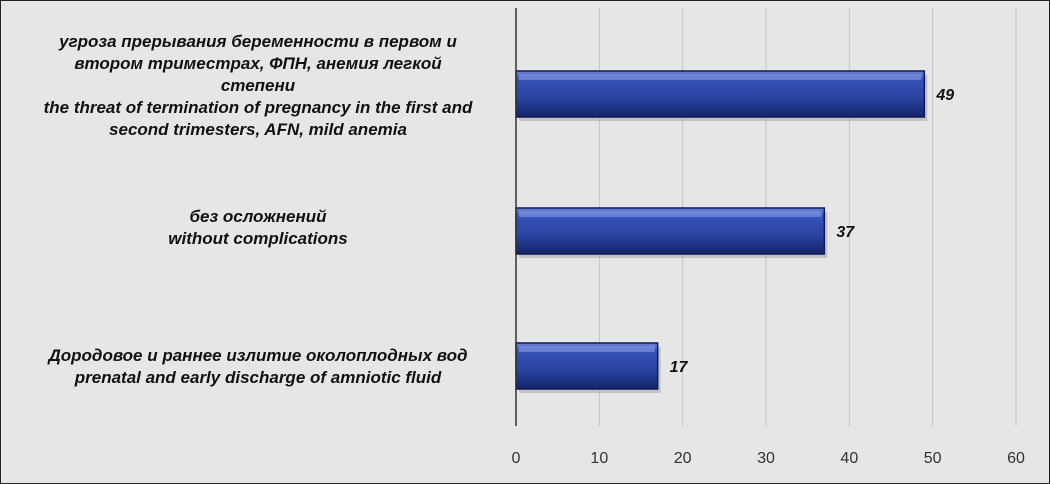 The height and width of the screenshot is (484, 1050). What do you see at coordinates (258, 228) in the screenshot?
I see `category-label: без осложнений without complications` at bounding box center [258, 228].